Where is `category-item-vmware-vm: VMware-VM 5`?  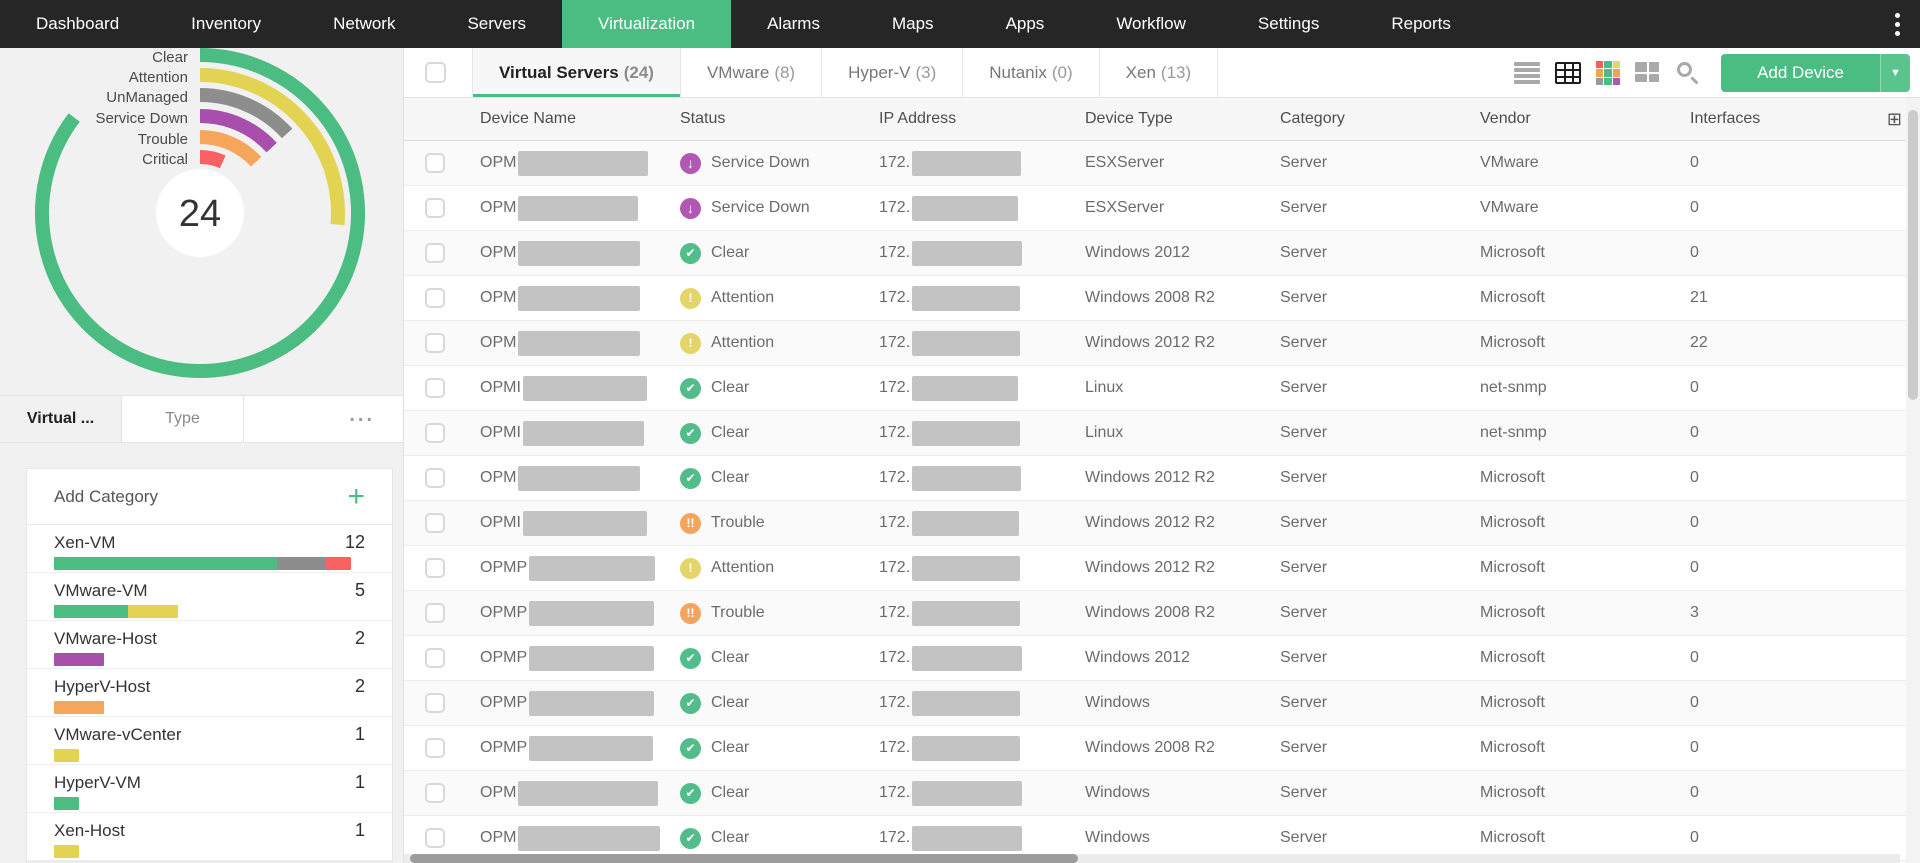 category-item-vmware-vm: VMware-VM 5 is located at coordinates (209, 597).